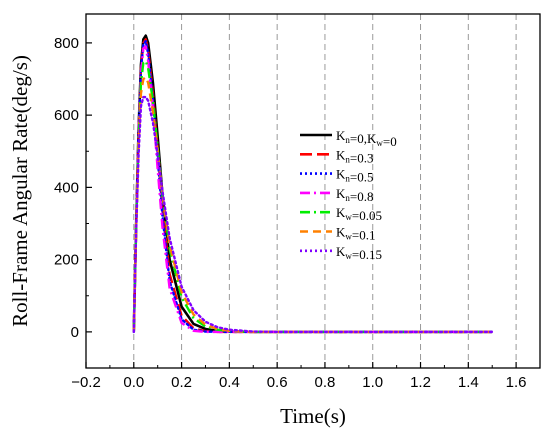 The image size is (550, 437). Describe the element at coordinates (354, 195) in the screenshot. I see `legend-label-3: Kn=0.8` at that location.